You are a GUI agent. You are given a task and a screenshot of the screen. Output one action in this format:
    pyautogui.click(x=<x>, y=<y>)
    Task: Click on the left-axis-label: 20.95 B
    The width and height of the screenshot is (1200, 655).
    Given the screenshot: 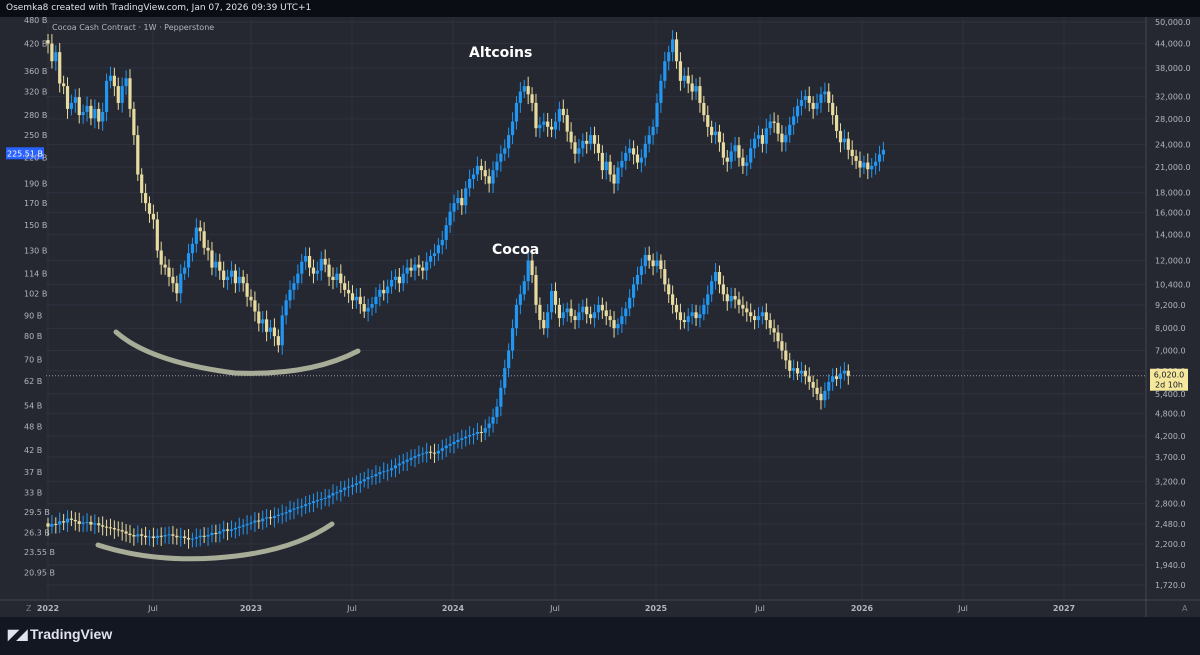 What is the action you would take?
    pyautogui.click(x=39, y=573)
    